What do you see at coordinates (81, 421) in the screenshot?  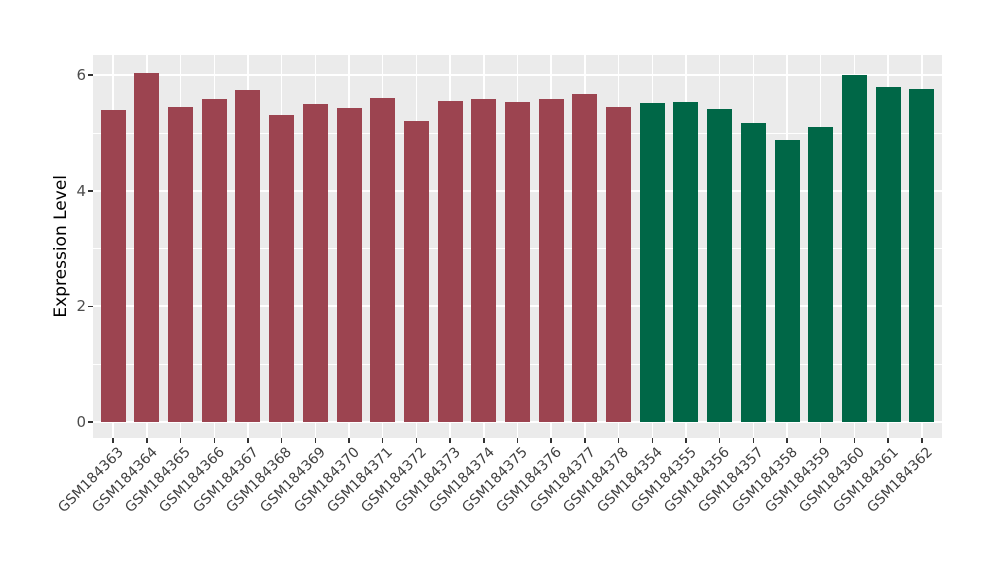 I see `y-tick-label: 0` at bounding box center [81, 421].